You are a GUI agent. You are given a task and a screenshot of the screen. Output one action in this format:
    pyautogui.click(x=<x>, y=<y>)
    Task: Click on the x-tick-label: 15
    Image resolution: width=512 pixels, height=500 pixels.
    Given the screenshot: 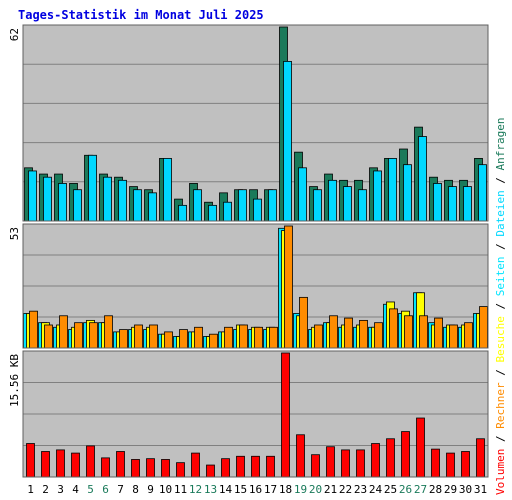 What is the action you would take?
    pyautogui.click(x=240, y=489)
    